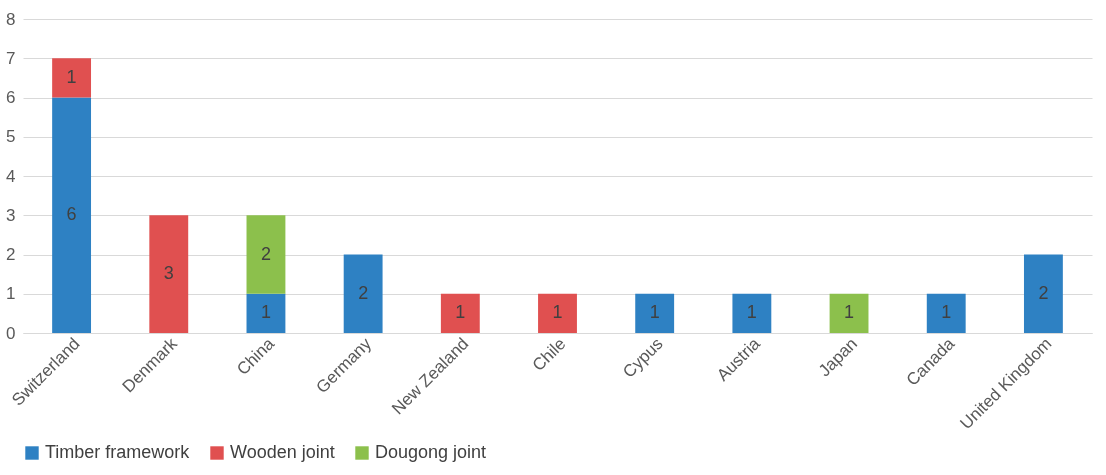 The image size is (1106, 475). Describe the element at coordinates (11, 58) in the screenshot. I see `y-tick-label: 7` at that location.